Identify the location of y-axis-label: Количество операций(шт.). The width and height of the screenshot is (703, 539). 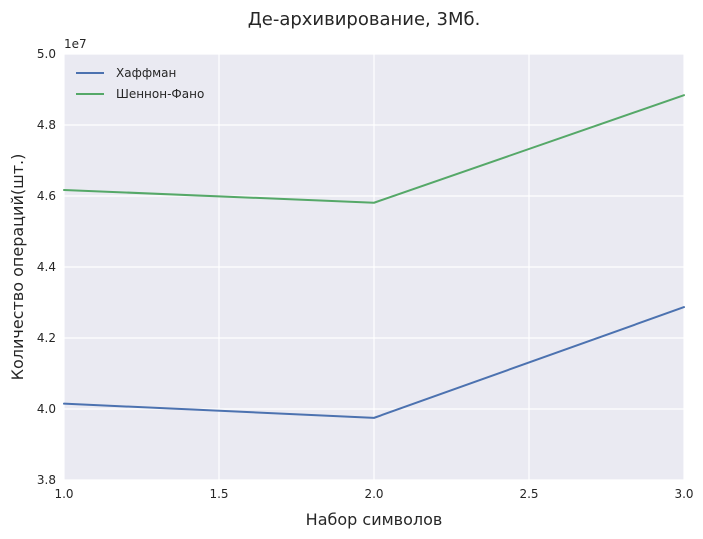
(17, 267).